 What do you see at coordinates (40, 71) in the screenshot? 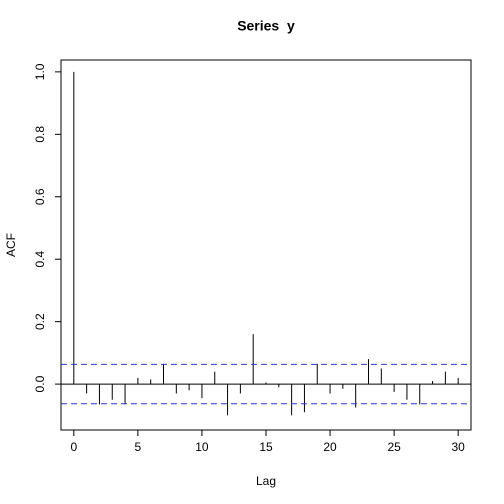
I see `y-tick-label: 1.0` at bounding box center [40, 71].